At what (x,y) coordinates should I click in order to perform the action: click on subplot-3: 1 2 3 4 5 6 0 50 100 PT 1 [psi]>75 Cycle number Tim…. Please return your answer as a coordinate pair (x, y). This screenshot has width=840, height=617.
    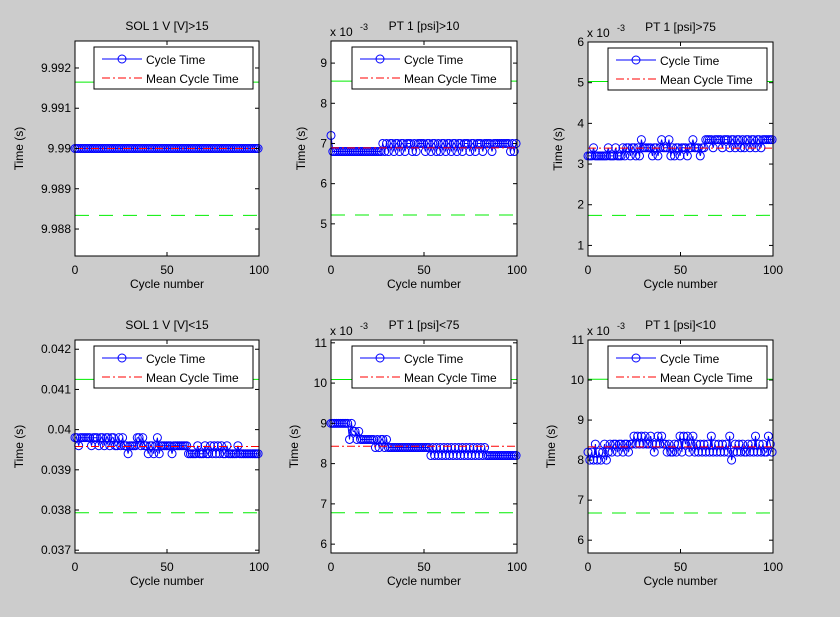
    Looking at the image, I should click on (667, 155).